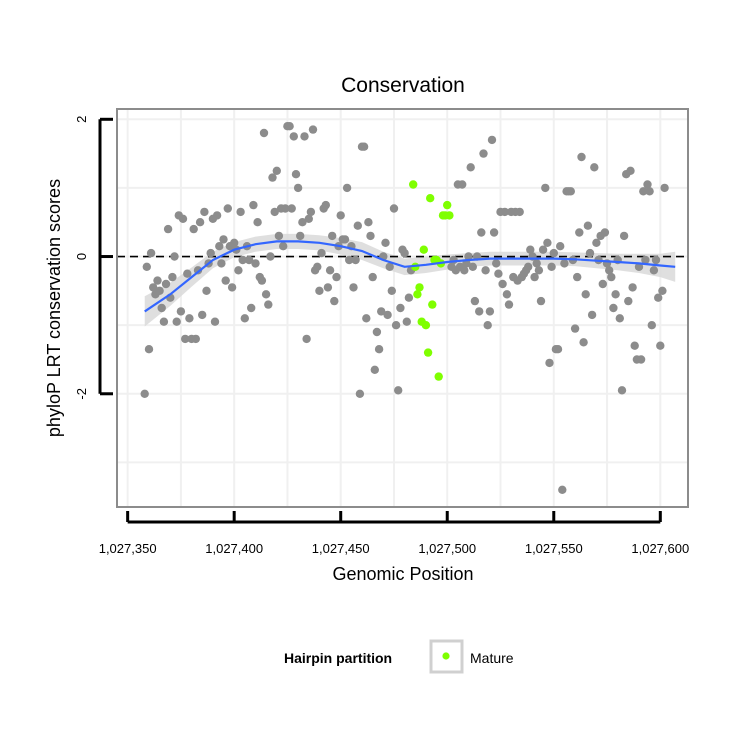  What do you see at coordinates (81, 394) in the screenshot?
I see `y-tick-label: -2` at bounding box center [81, 394].